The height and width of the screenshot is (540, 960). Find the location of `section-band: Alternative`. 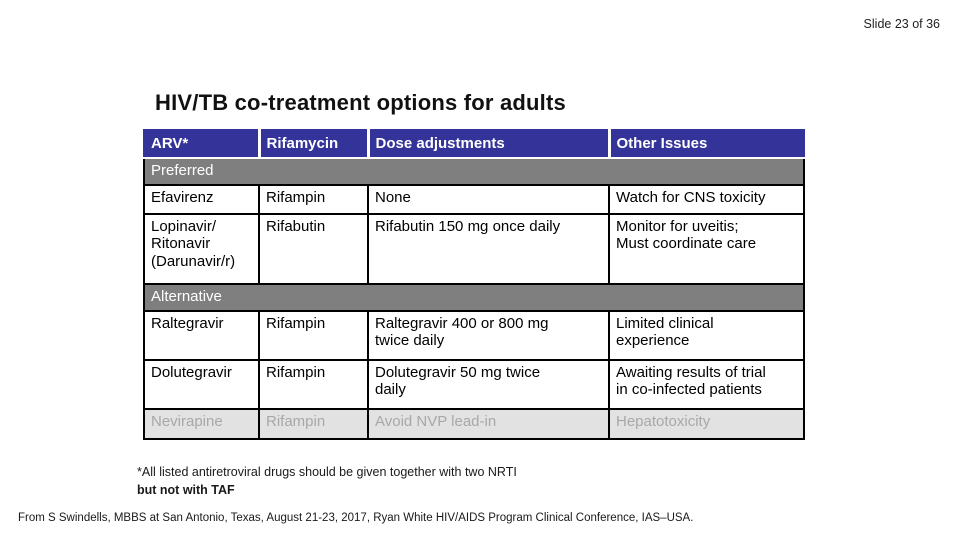

section-band: Alternative is located at coordinates (474, 297).